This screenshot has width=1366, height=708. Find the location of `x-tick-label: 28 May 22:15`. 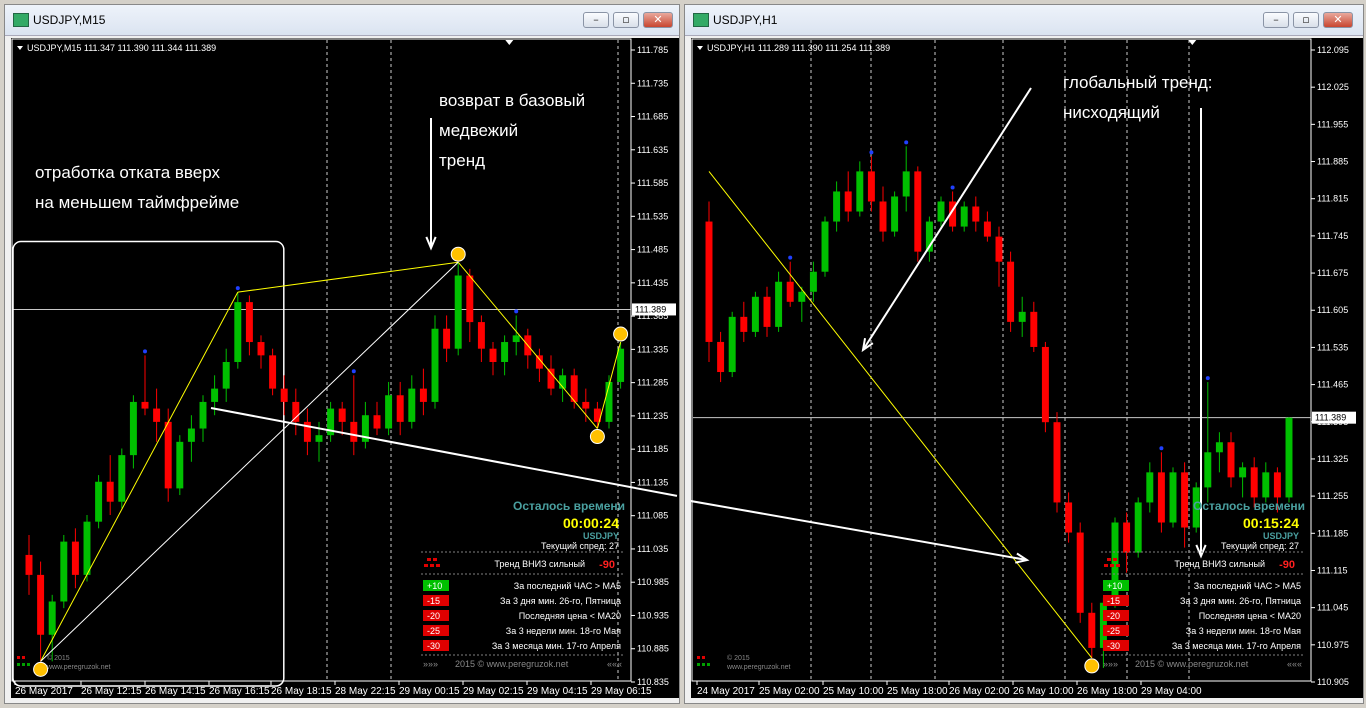

x-tick-label: 28 May 22:15 is located at coordinates (365, 691).